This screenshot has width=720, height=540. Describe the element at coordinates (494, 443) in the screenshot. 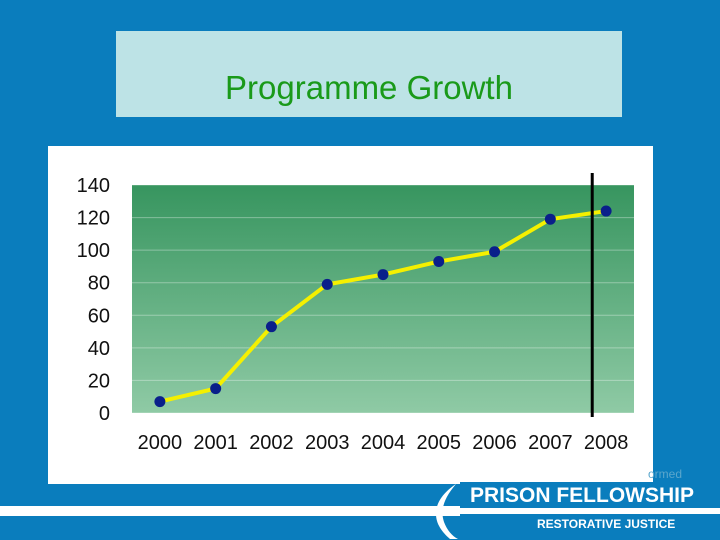

I see `x-tick-label: 2006` at that location.